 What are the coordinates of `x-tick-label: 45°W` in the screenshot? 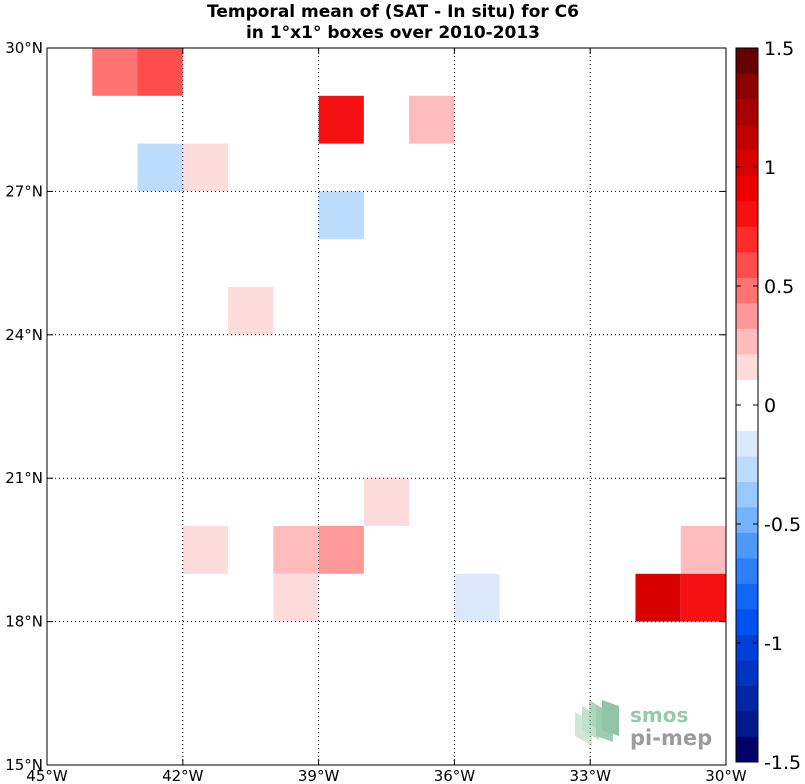 It's located at (47, 775).